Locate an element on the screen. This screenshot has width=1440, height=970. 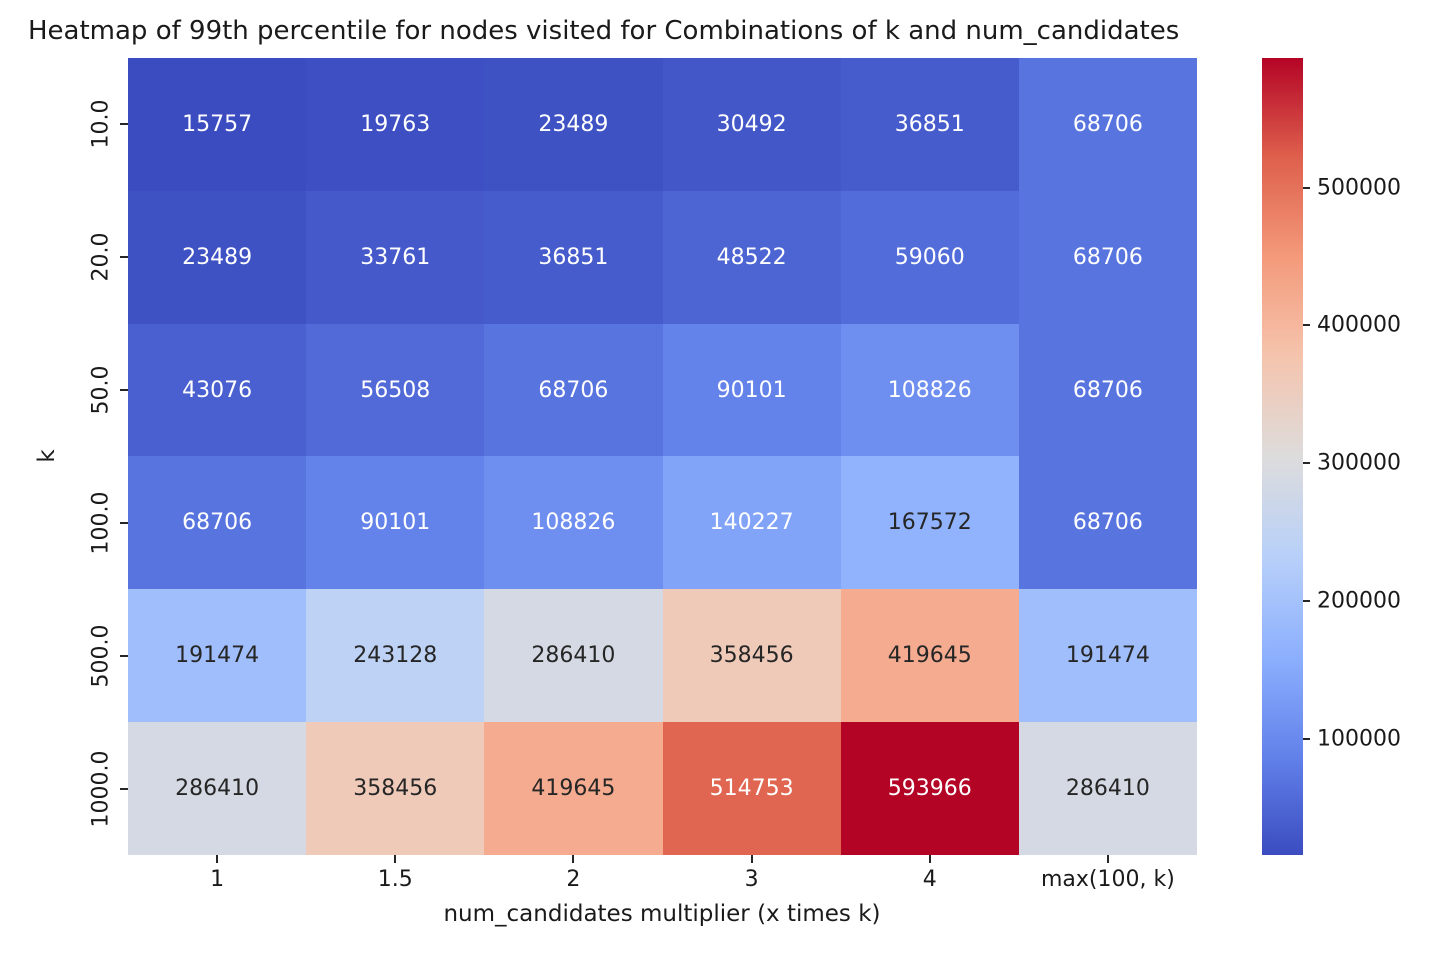
y-tick-label: 500.0 is located at coordinates (101, 656).